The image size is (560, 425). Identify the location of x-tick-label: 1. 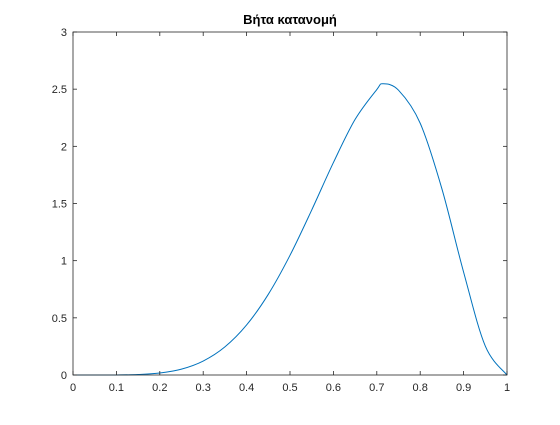
(507, 388).